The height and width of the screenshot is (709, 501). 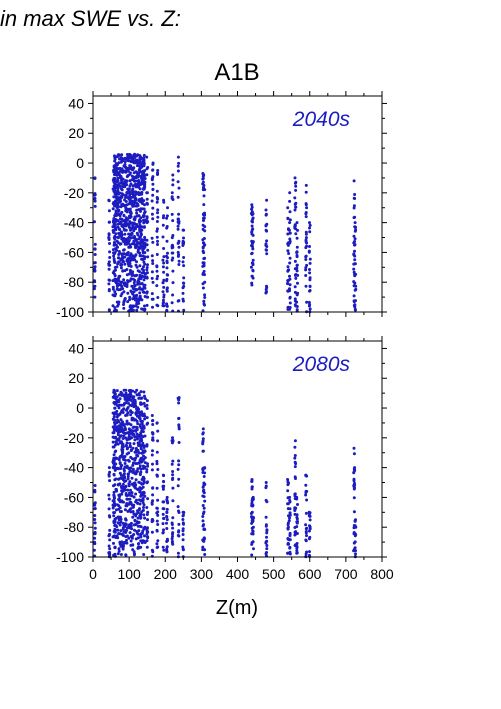 I want to click on y-tick-label: 0, so click(x=80, y=163).